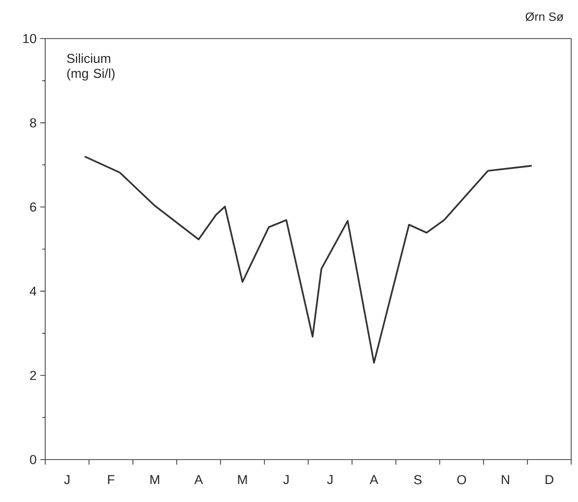 The image size is (578, 502). What do you see at coordinates (33, 291) in the screenshot?
I see `y-tick-label: 4` at bounding box center [33, 291].